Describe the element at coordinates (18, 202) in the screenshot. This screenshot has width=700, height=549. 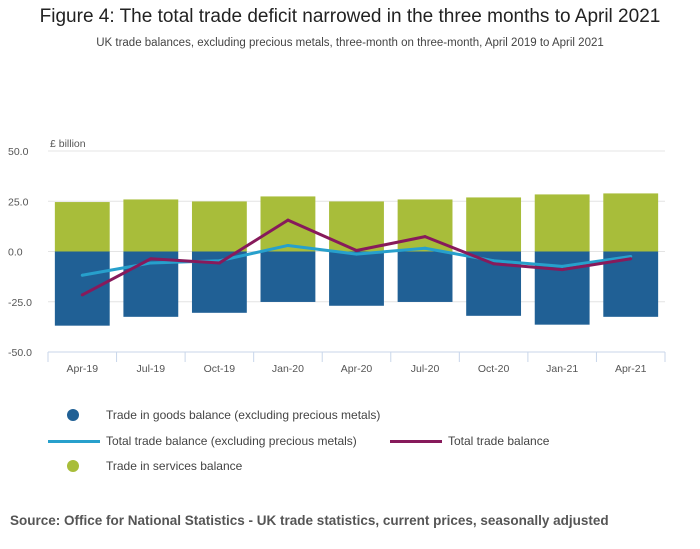
I see `y-tick-label: 25.0` at that location.